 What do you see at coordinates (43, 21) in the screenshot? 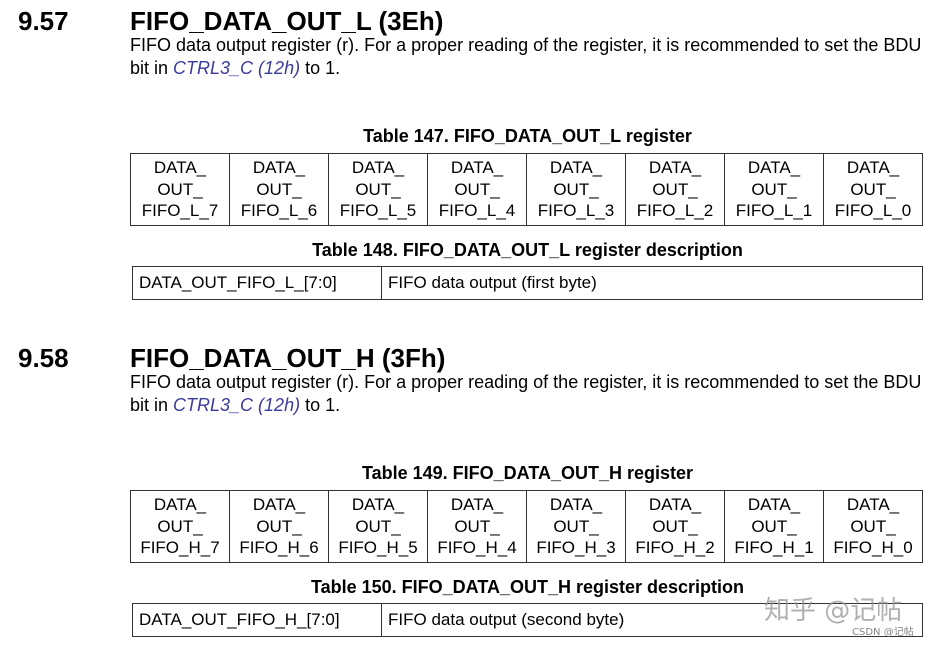
I see `section-number: 9.57` at bounding box center [43, 21].